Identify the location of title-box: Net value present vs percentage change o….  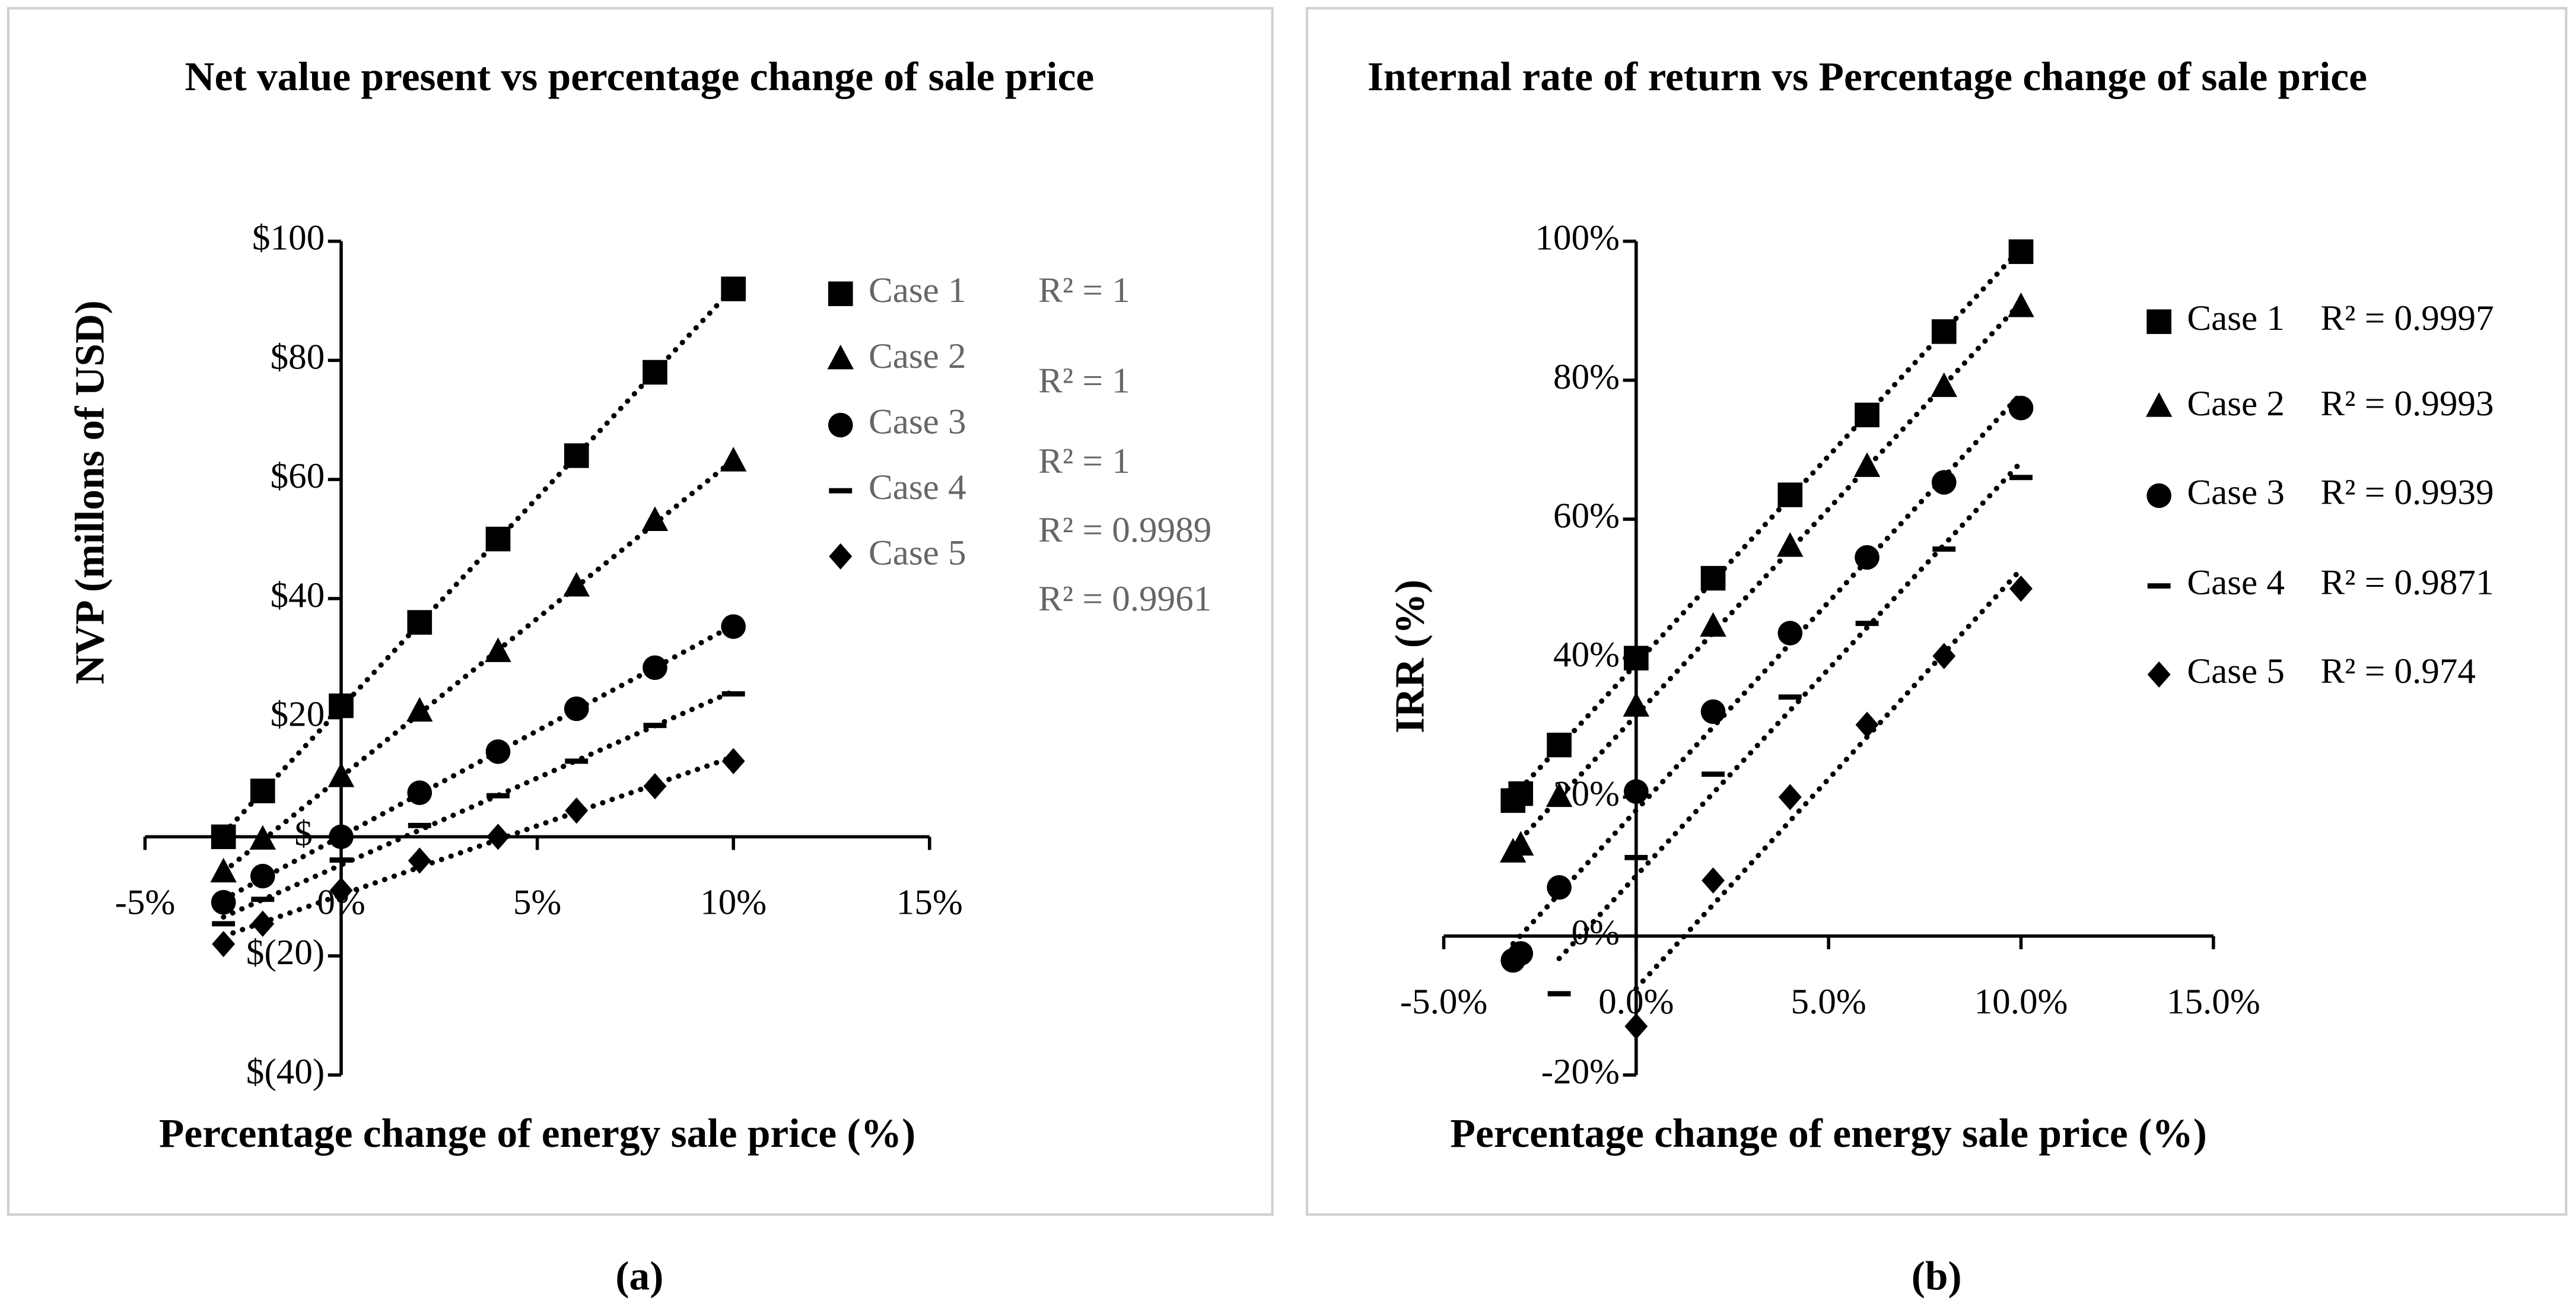
(640, 78).